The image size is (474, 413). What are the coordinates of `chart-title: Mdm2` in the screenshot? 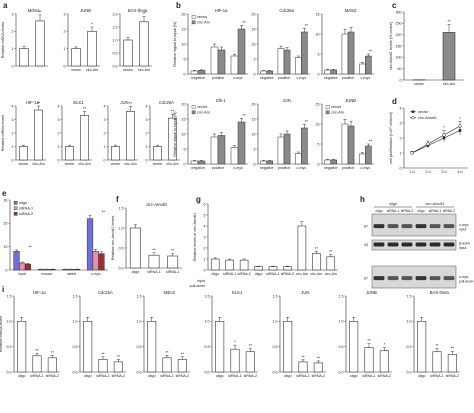 It's located at (34, 10).